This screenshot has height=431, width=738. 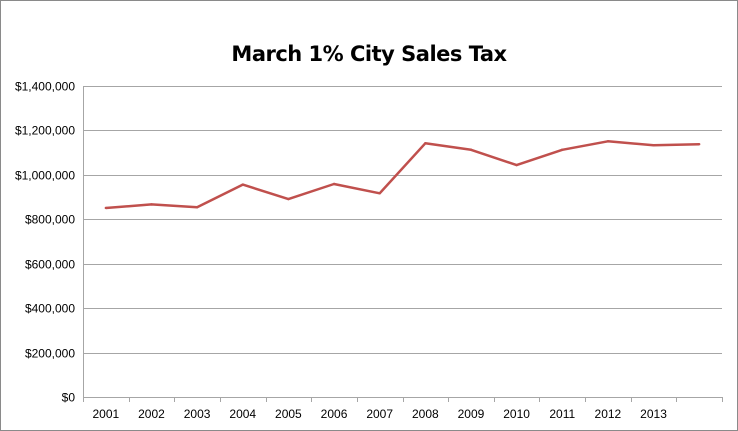 What do you see at coordinates (50, 220) in the screenshot?
I see `y-tick-label: $800,000` at bounding box center [50, 220].